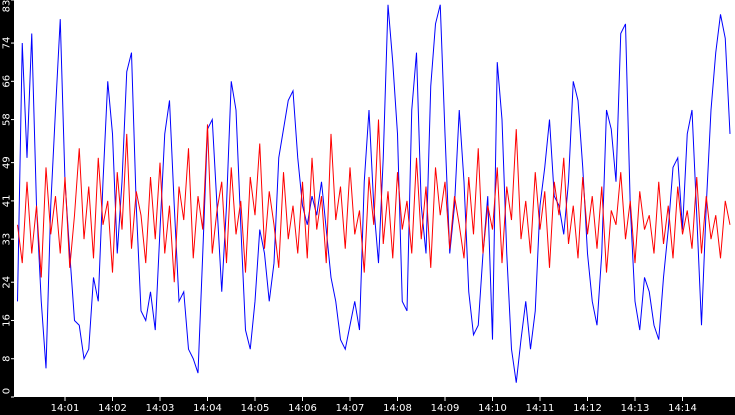 The width and height of the screenshot is (735, 415). Describe the element at coordinates (7, 359) in the screenshot. I see `y-tick-label: 8` at that location.